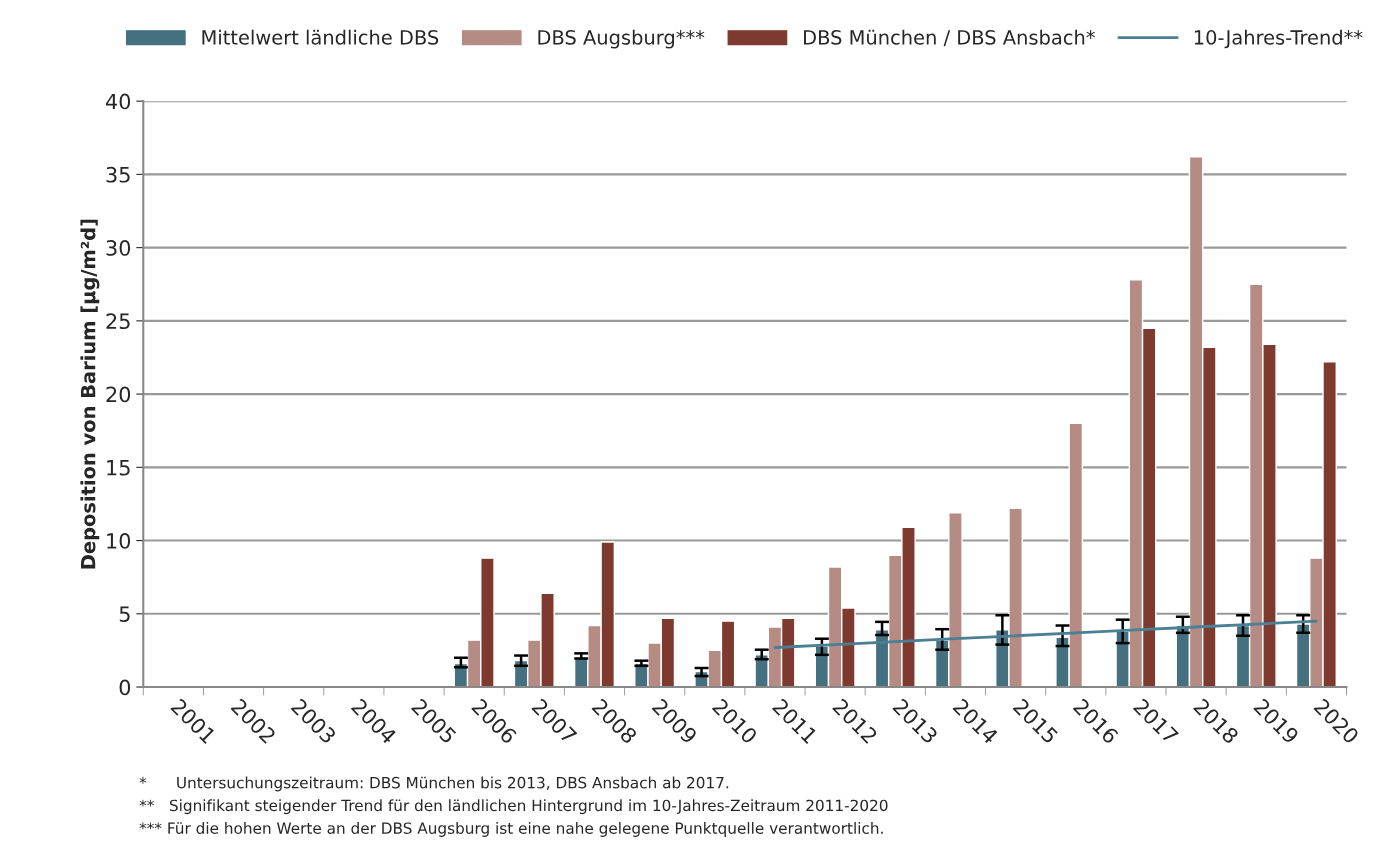 This screenshot has width=1391, height=843. I want to click on legend-label: DBS München / DBS Ansbach*, so click(949, 38).